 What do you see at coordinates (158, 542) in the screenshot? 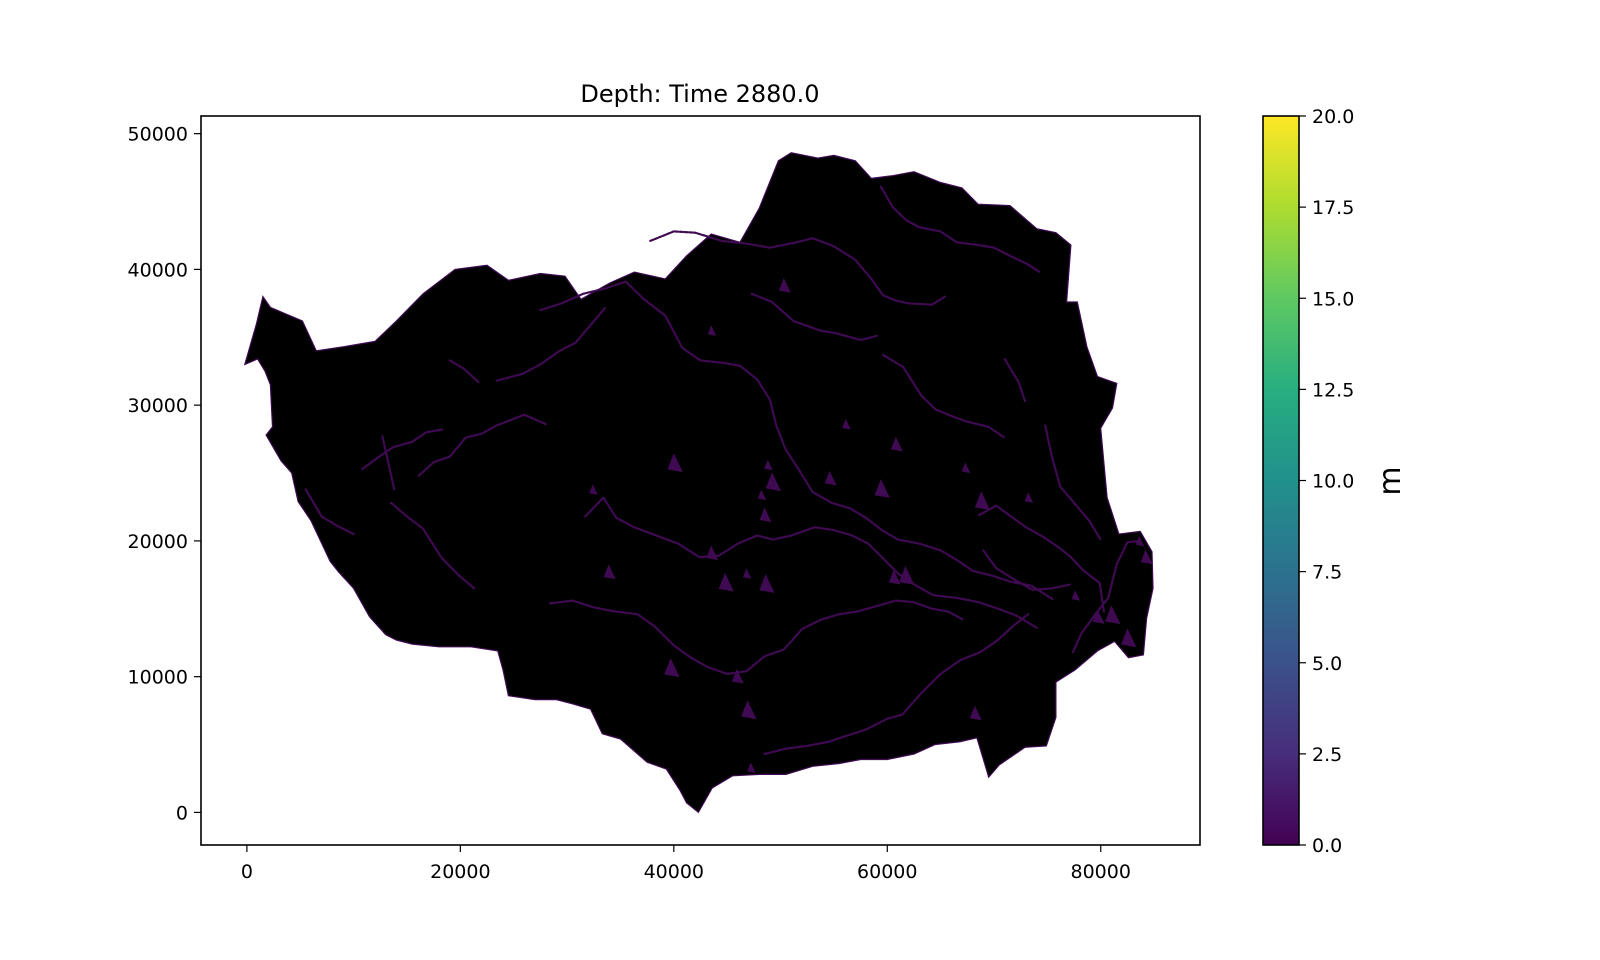
I see `y-tick-label: 20000` at bounding box center [158, 542].